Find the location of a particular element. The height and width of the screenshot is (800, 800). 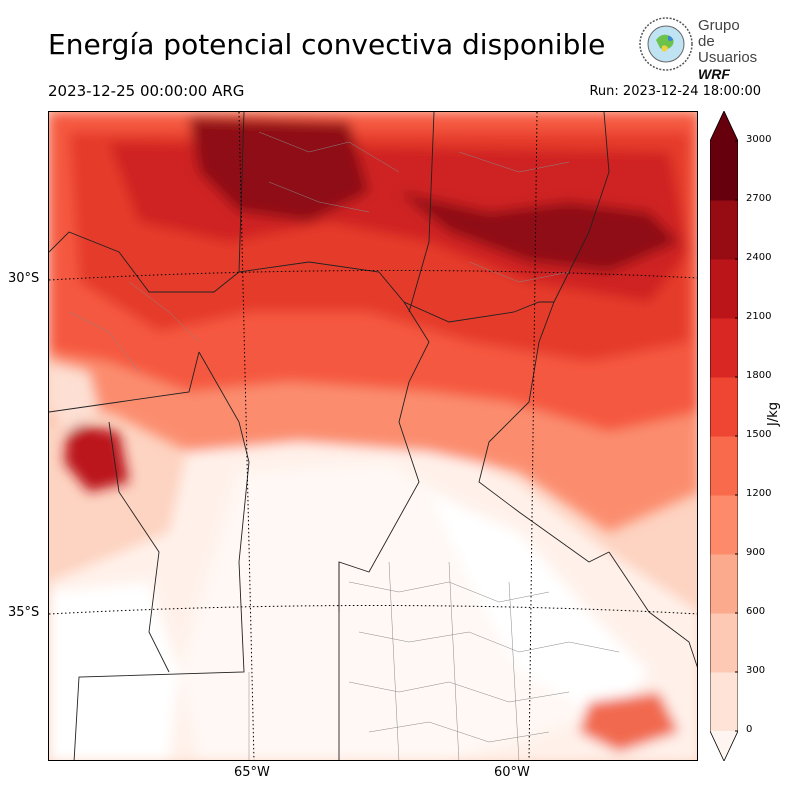

colorbar-tick-label: 1800 is located at coordinates (759, 375).